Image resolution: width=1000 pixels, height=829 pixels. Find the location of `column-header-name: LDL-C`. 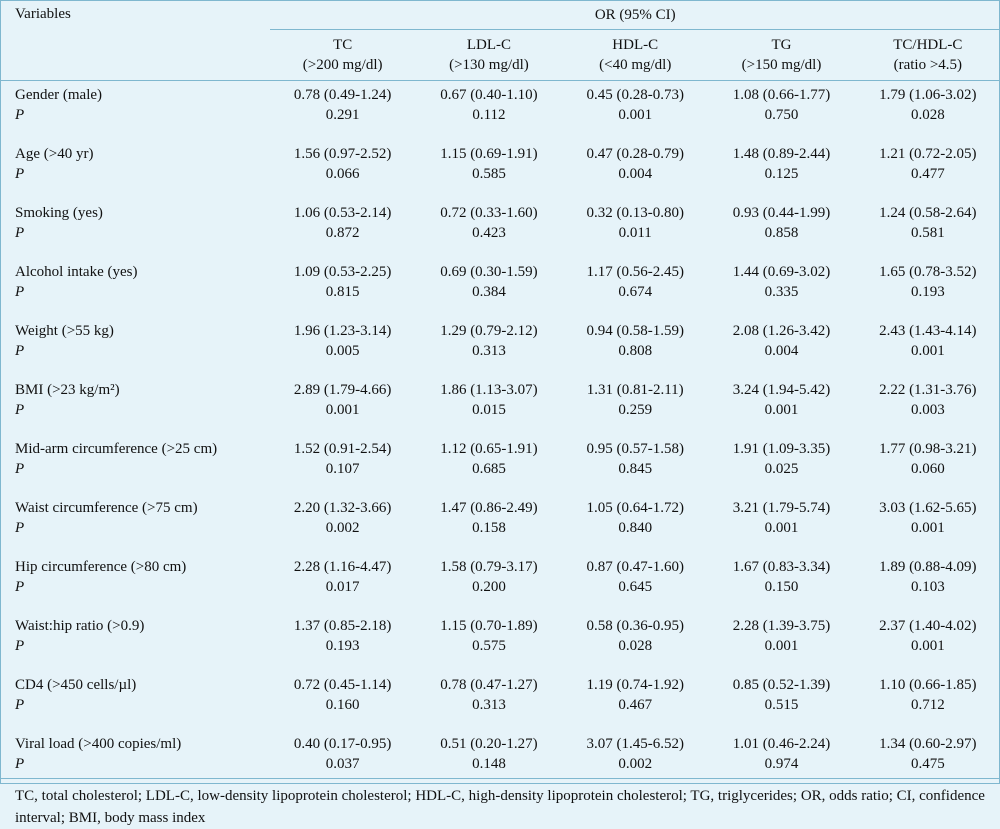

column-header-name: LDL-C is located at coordinates (489, 45).